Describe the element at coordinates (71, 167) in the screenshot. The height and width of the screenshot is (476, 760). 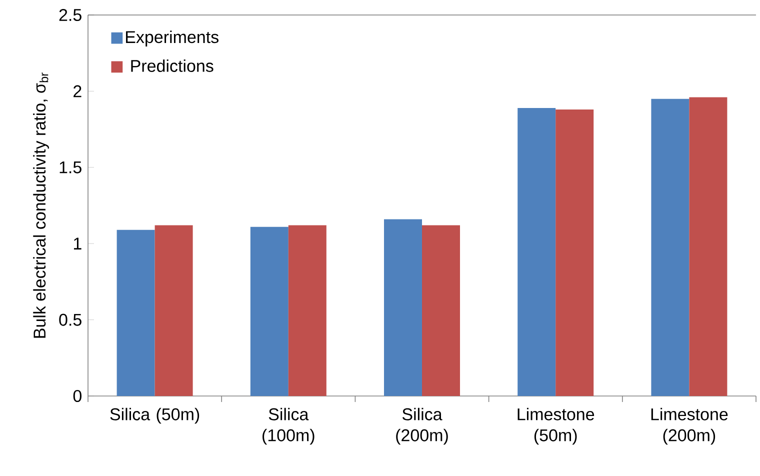
I see `y-tick-label: 1.5` at that location.